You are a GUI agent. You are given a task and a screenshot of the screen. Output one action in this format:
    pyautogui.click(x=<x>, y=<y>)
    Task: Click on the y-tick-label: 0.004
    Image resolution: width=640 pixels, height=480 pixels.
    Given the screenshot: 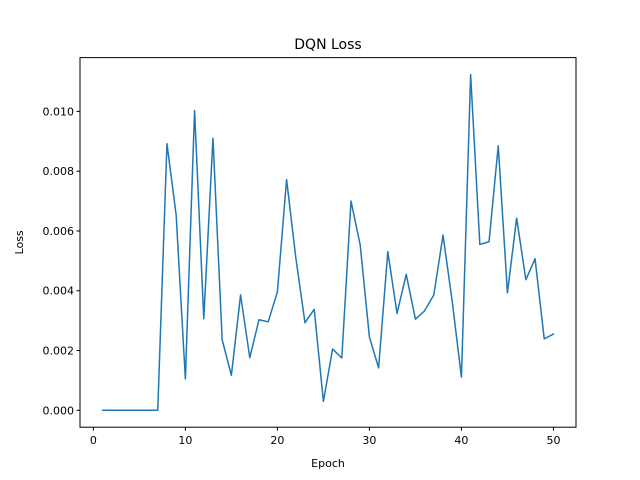 What is the action you would take?
    pyautogui.click(x=59, y=291)
    